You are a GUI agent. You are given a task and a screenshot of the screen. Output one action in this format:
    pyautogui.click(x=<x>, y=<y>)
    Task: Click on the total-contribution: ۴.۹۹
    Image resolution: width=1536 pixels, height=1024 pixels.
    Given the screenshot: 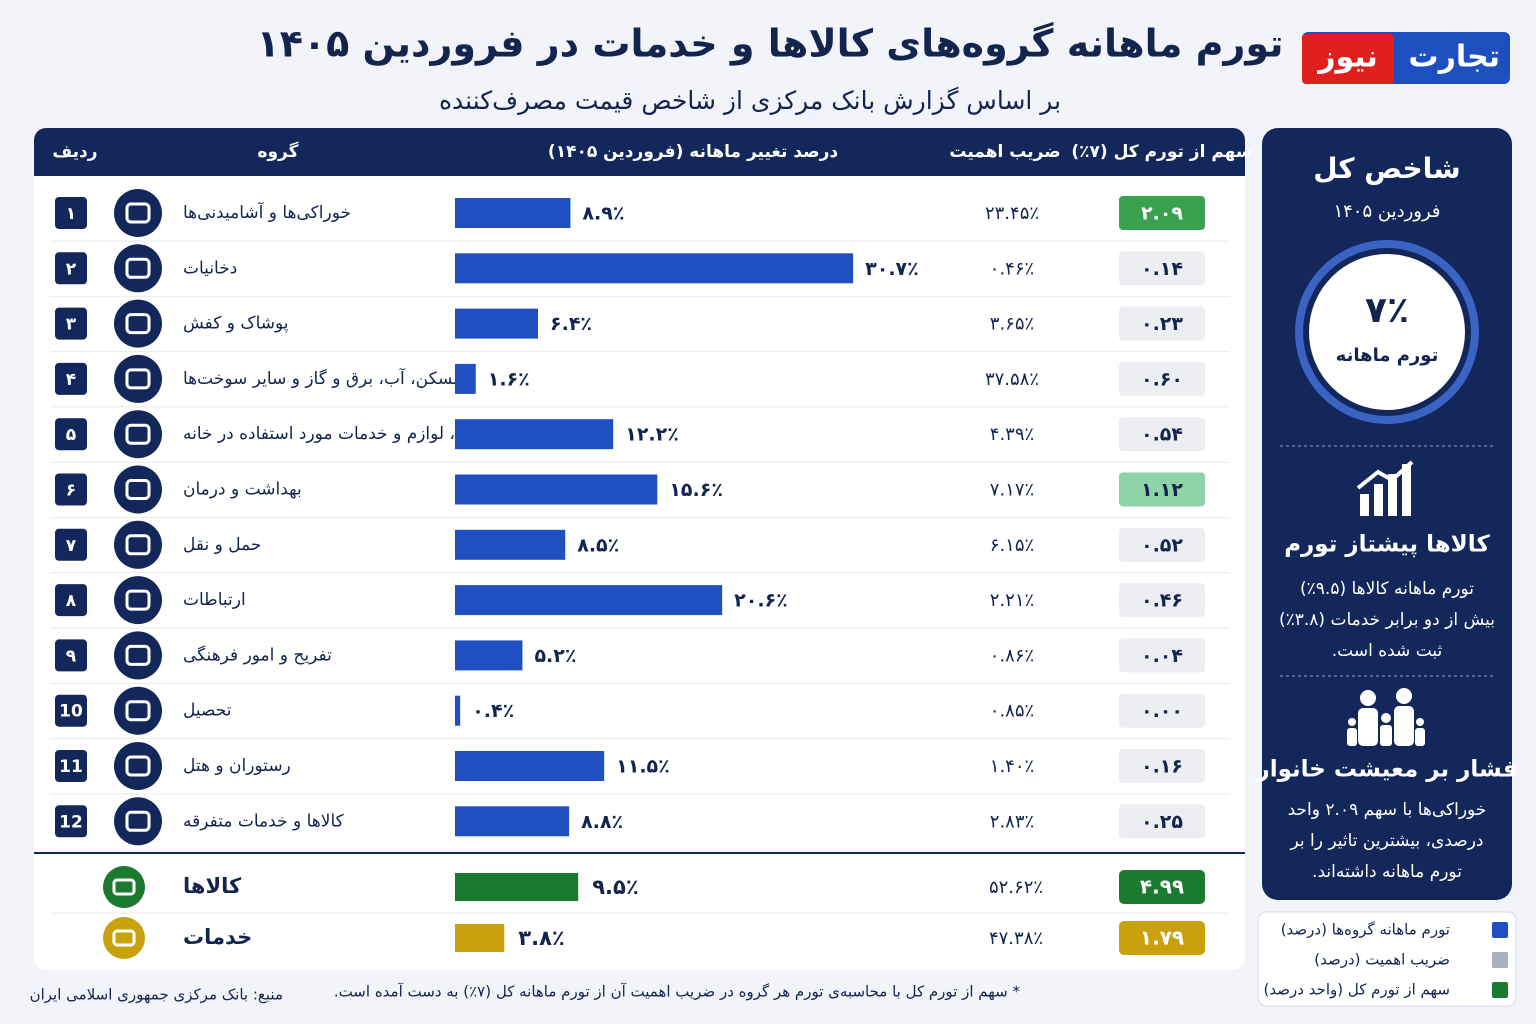 What is the action you would take?
    pyautogui.click(x=1162, y=887)
    